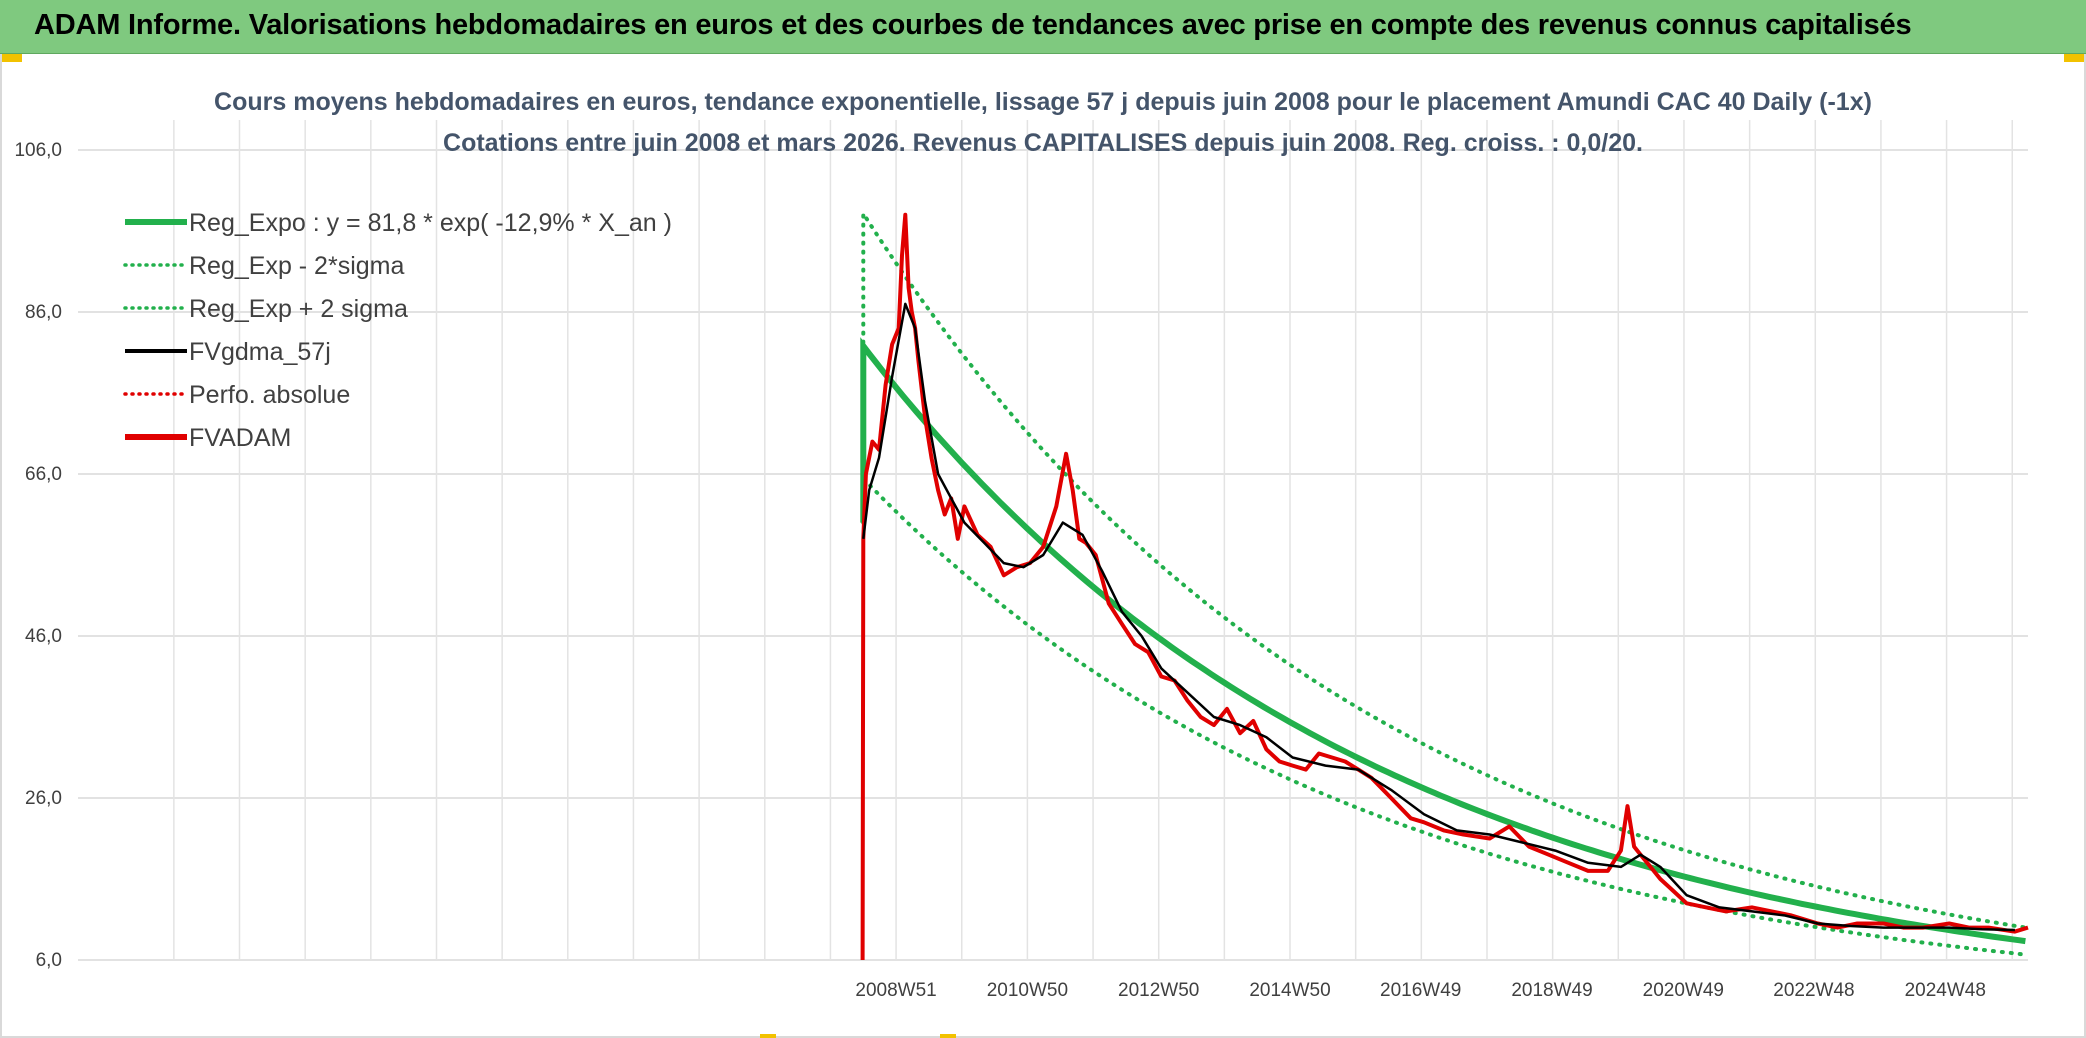 This screenshot has width=2086, height=1038. What do you see at coordinates (269, 395) in the screenshot?
I see `legend-label: Perfo. absolue` at bounding box center [269, 395].